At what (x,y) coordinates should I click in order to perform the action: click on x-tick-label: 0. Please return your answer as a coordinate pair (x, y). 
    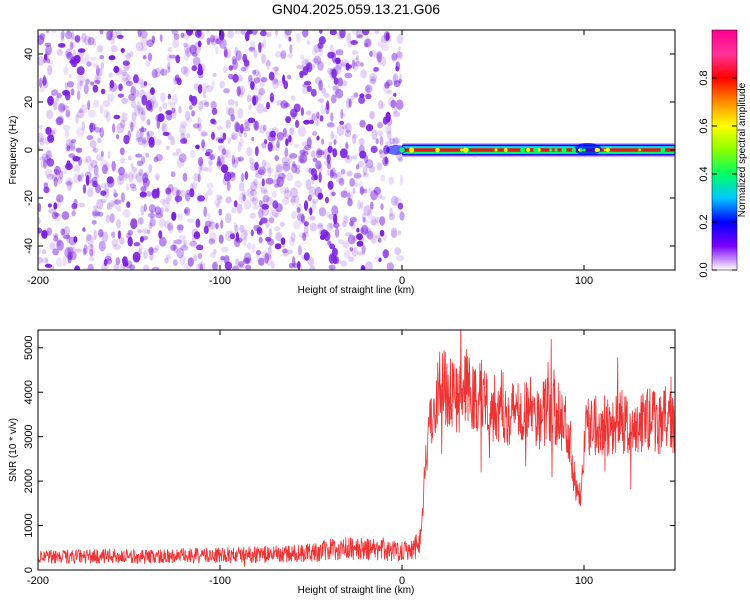
    Looking at the image, I should click on (402, 281).